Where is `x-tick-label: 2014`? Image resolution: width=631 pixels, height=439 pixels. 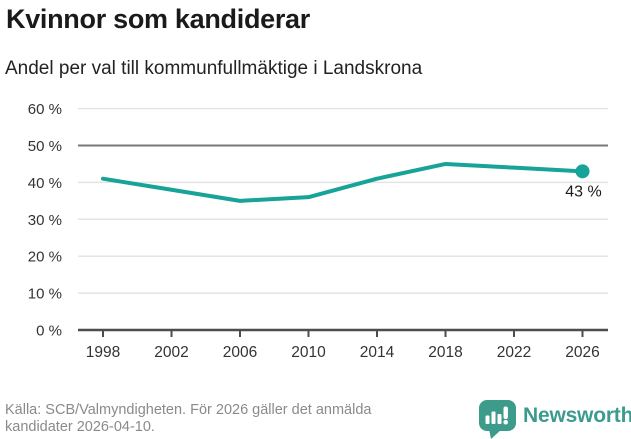 x-tick-label: 2014 is located at coordinates (377, 352).